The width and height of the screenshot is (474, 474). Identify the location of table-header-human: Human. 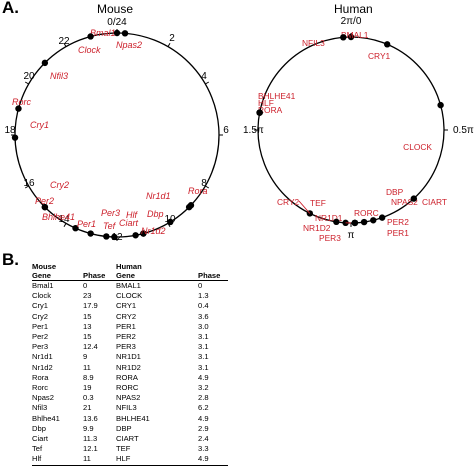
(129, 266).